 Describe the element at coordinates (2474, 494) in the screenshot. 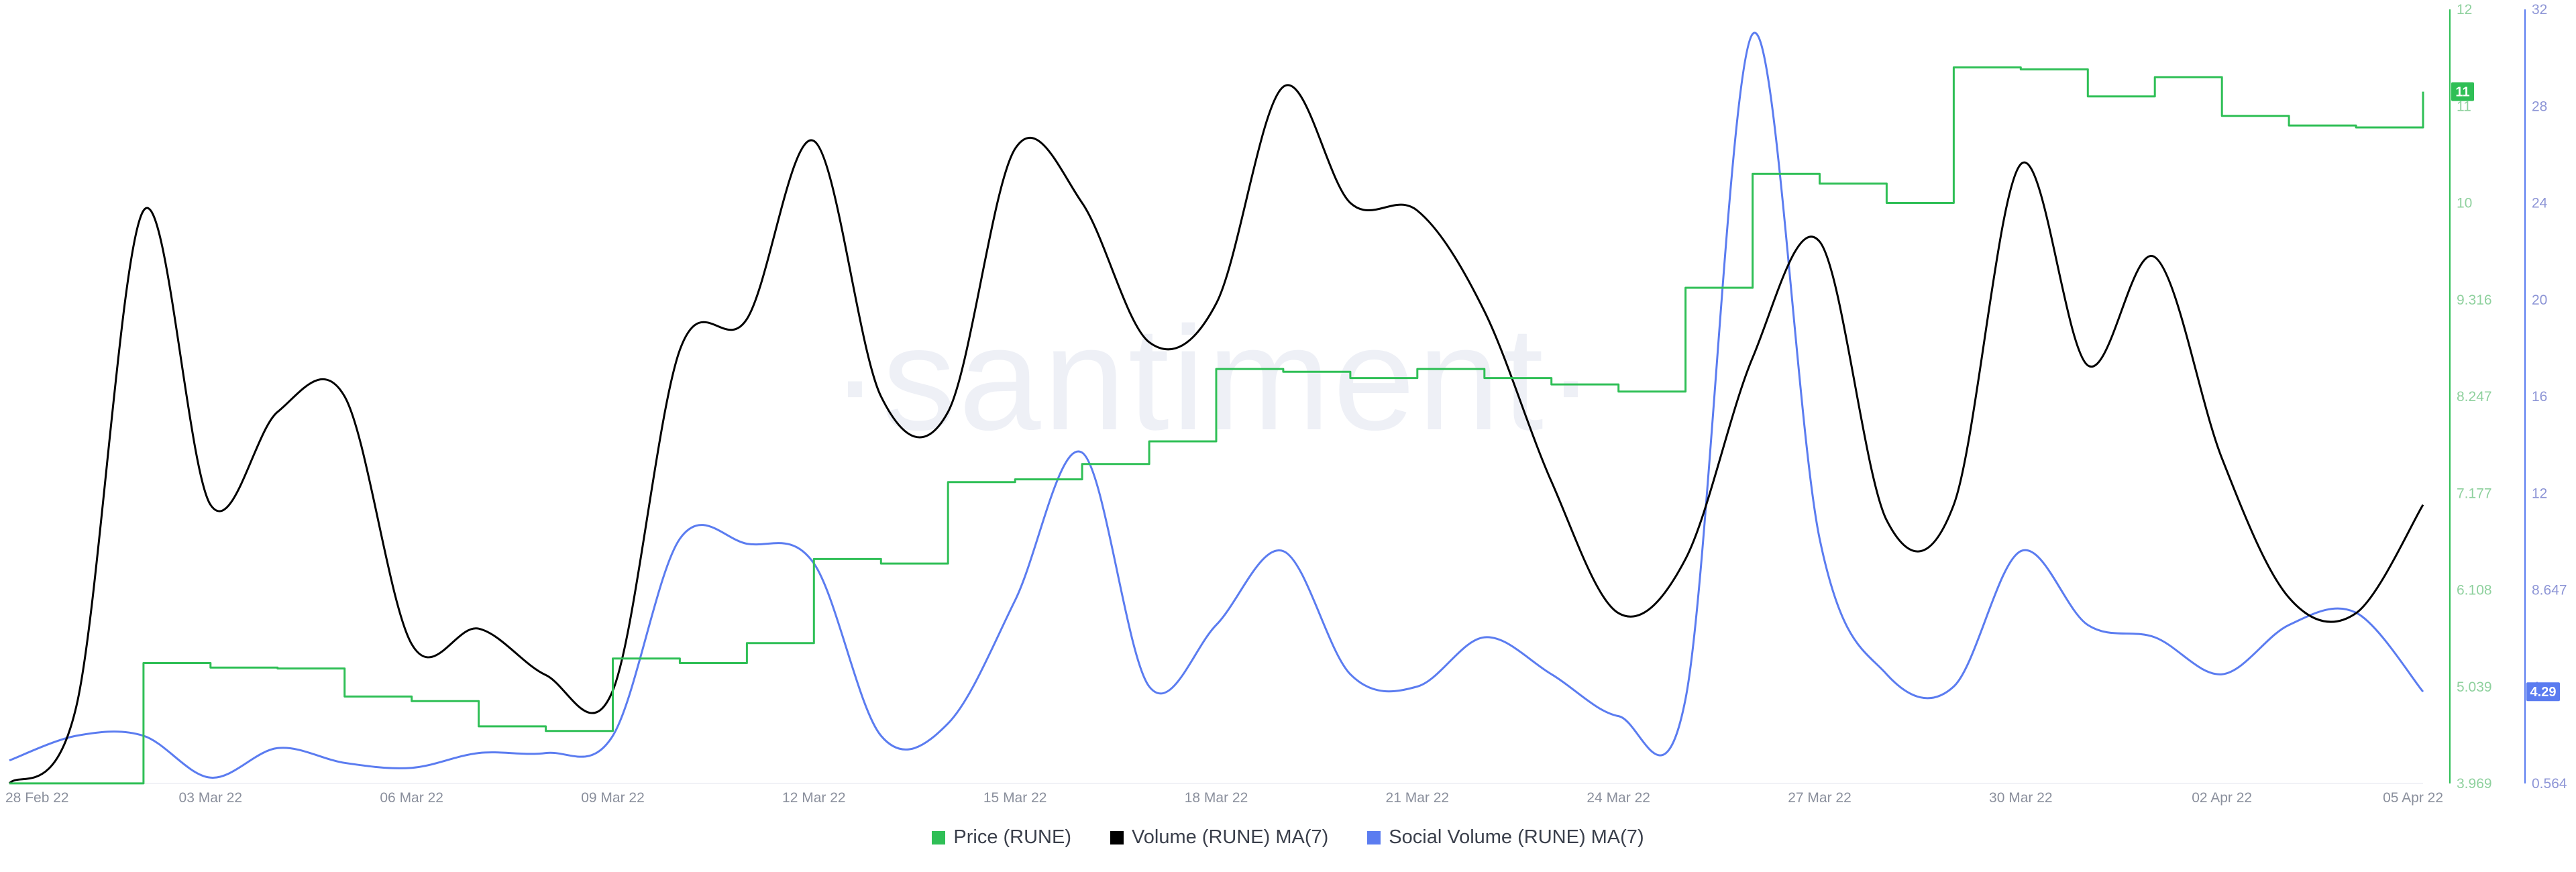

I see `price-tick-label: 7.177` at that location.